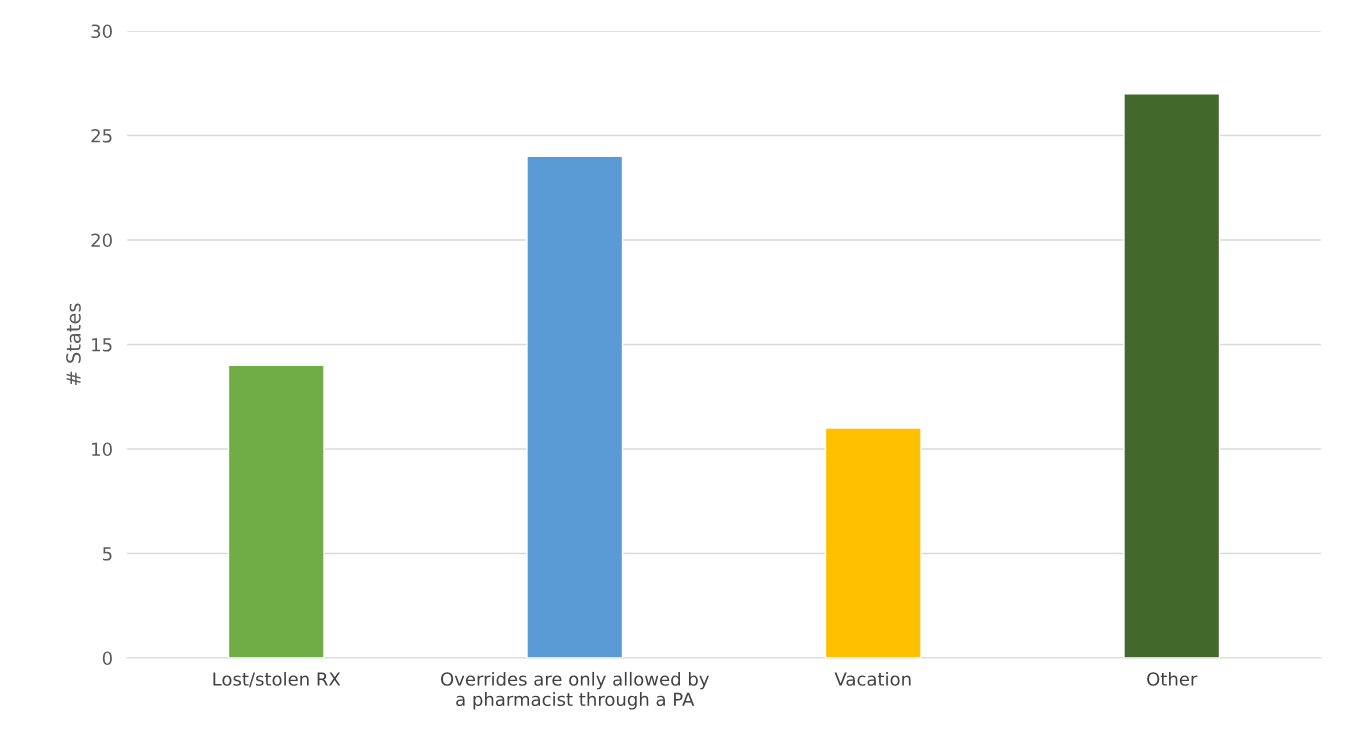  I want to click on y-tick-label: 30, so click(101, 31).